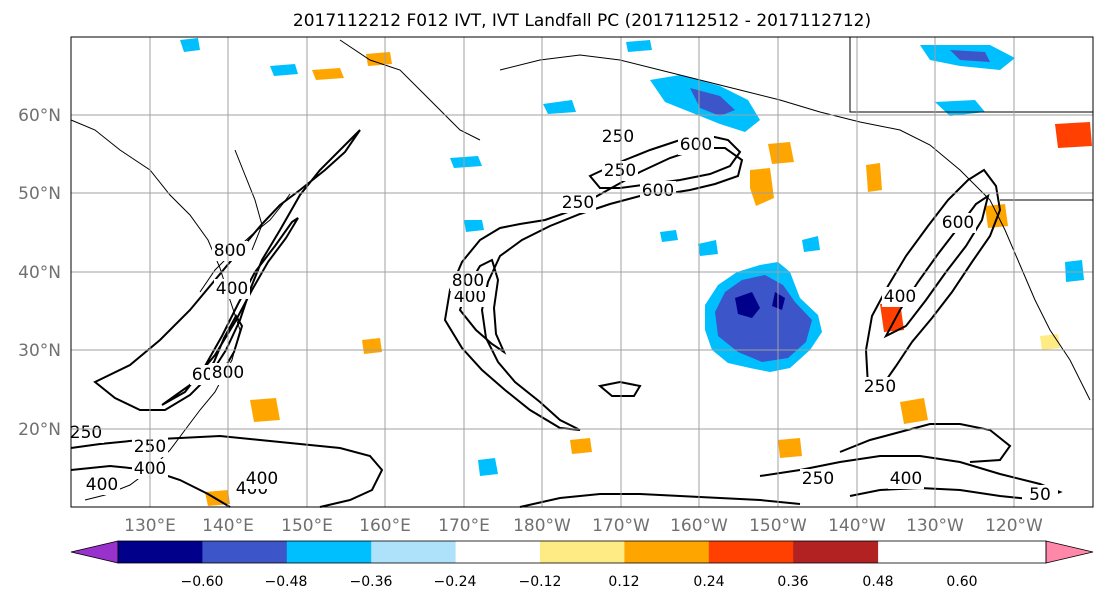 The image size is (1105, 601). I want to click on lon-label: 120°W, so click(1014, 526).